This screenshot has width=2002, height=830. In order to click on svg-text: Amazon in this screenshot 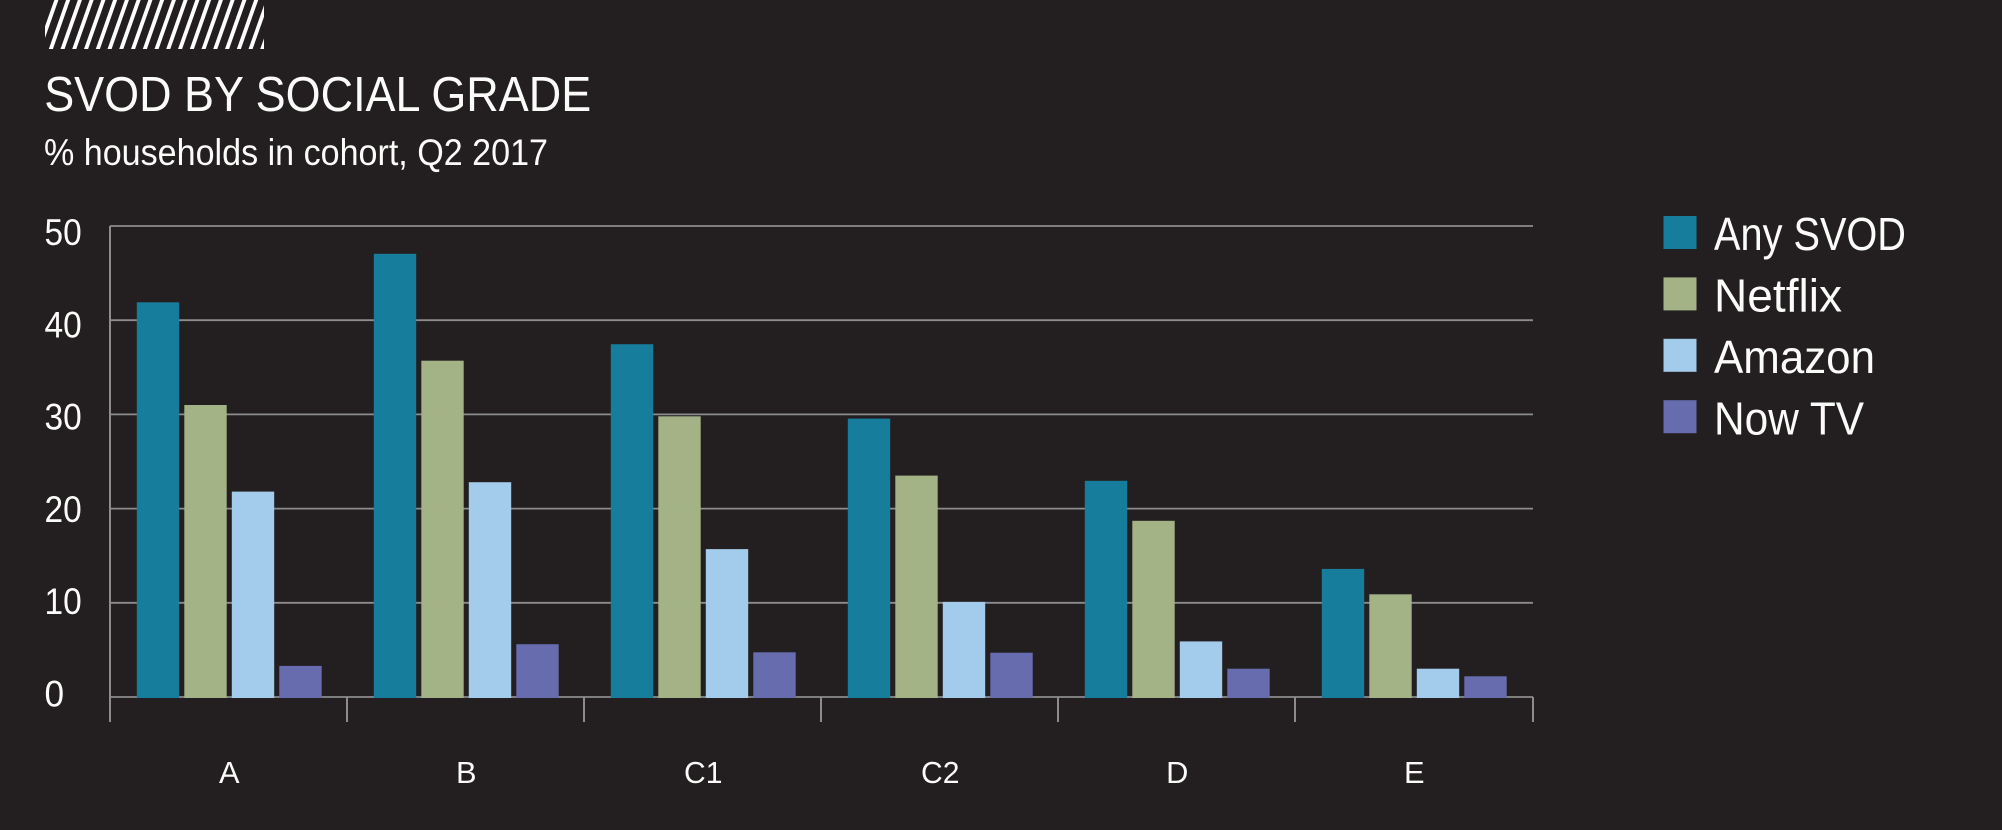, I will do `click(1794, 357)`.